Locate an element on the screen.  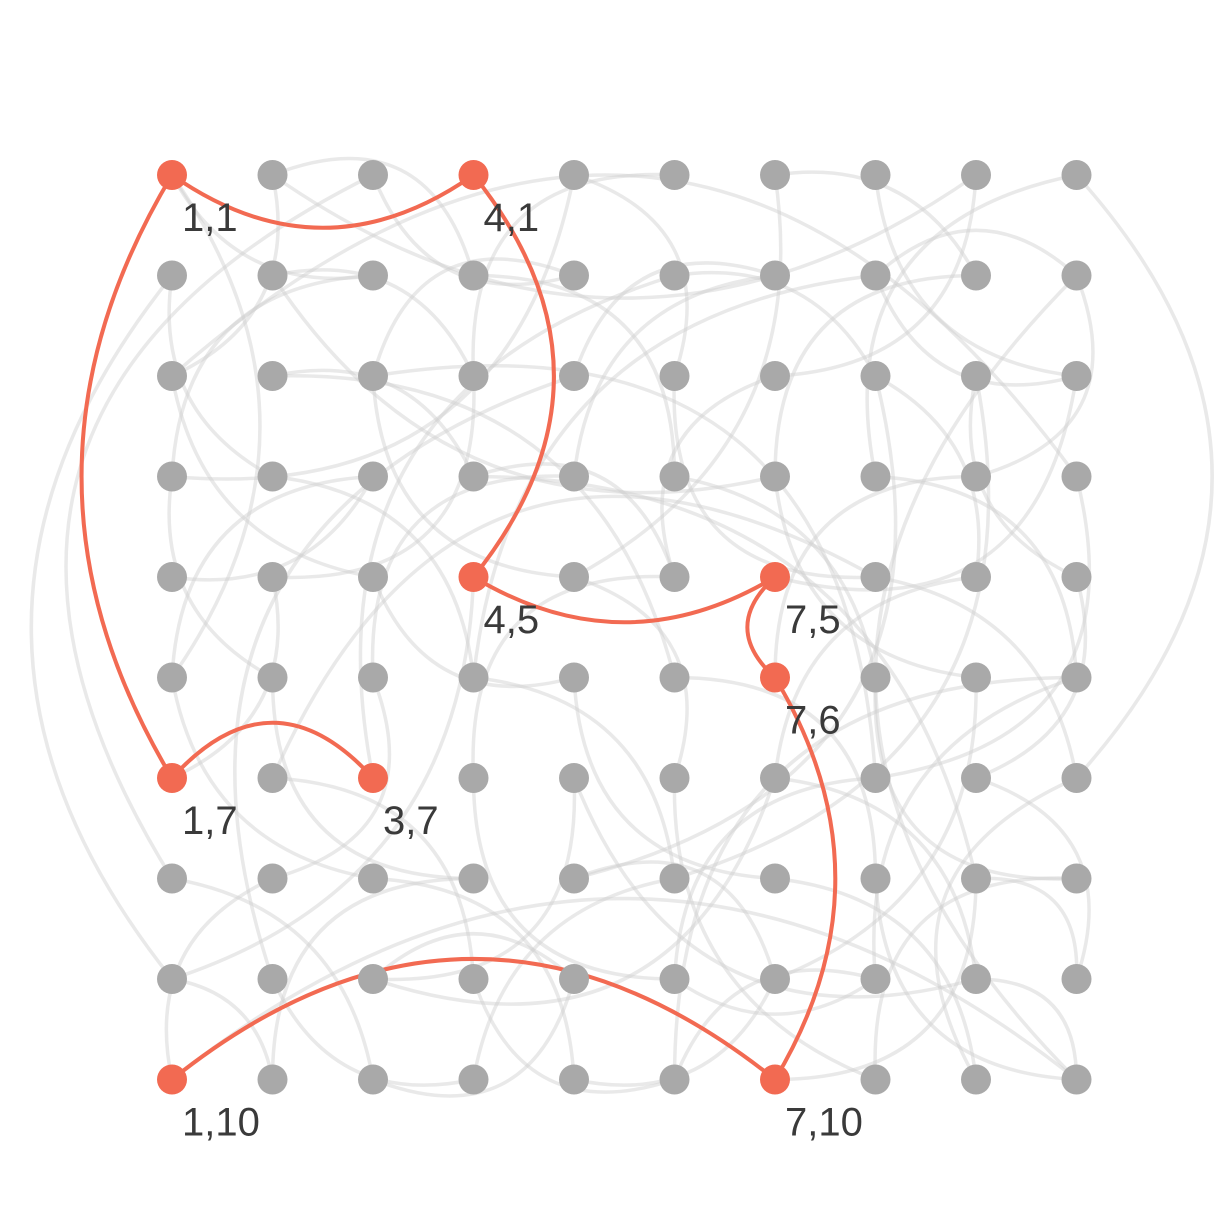
node-label-7-10: 7,10 is located at coordinates (824, 1123).